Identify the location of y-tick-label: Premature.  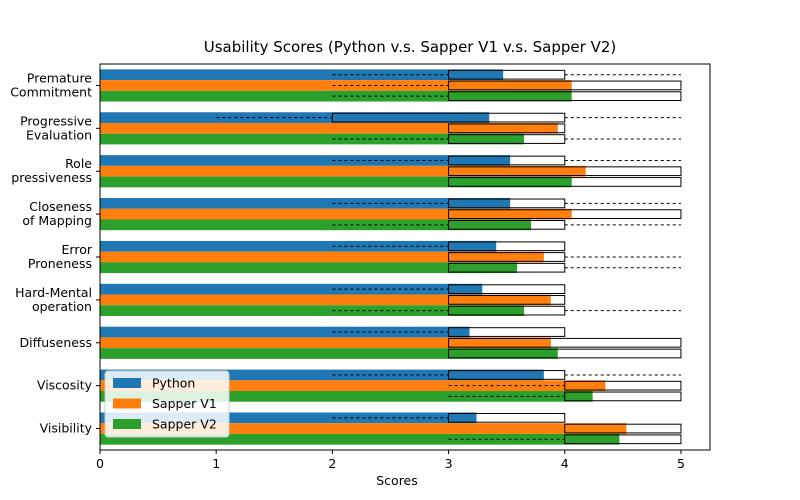
(59, 77).